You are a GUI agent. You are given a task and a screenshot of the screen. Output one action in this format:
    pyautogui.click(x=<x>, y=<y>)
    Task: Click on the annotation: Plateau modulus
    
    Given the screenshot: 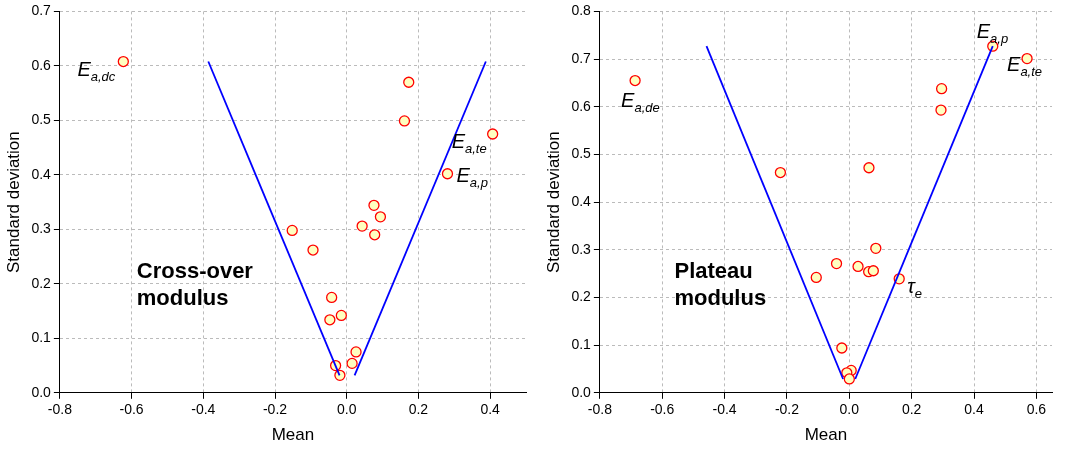 What is the action you would take?
    pyautogui.click(x=720, y=284)
    